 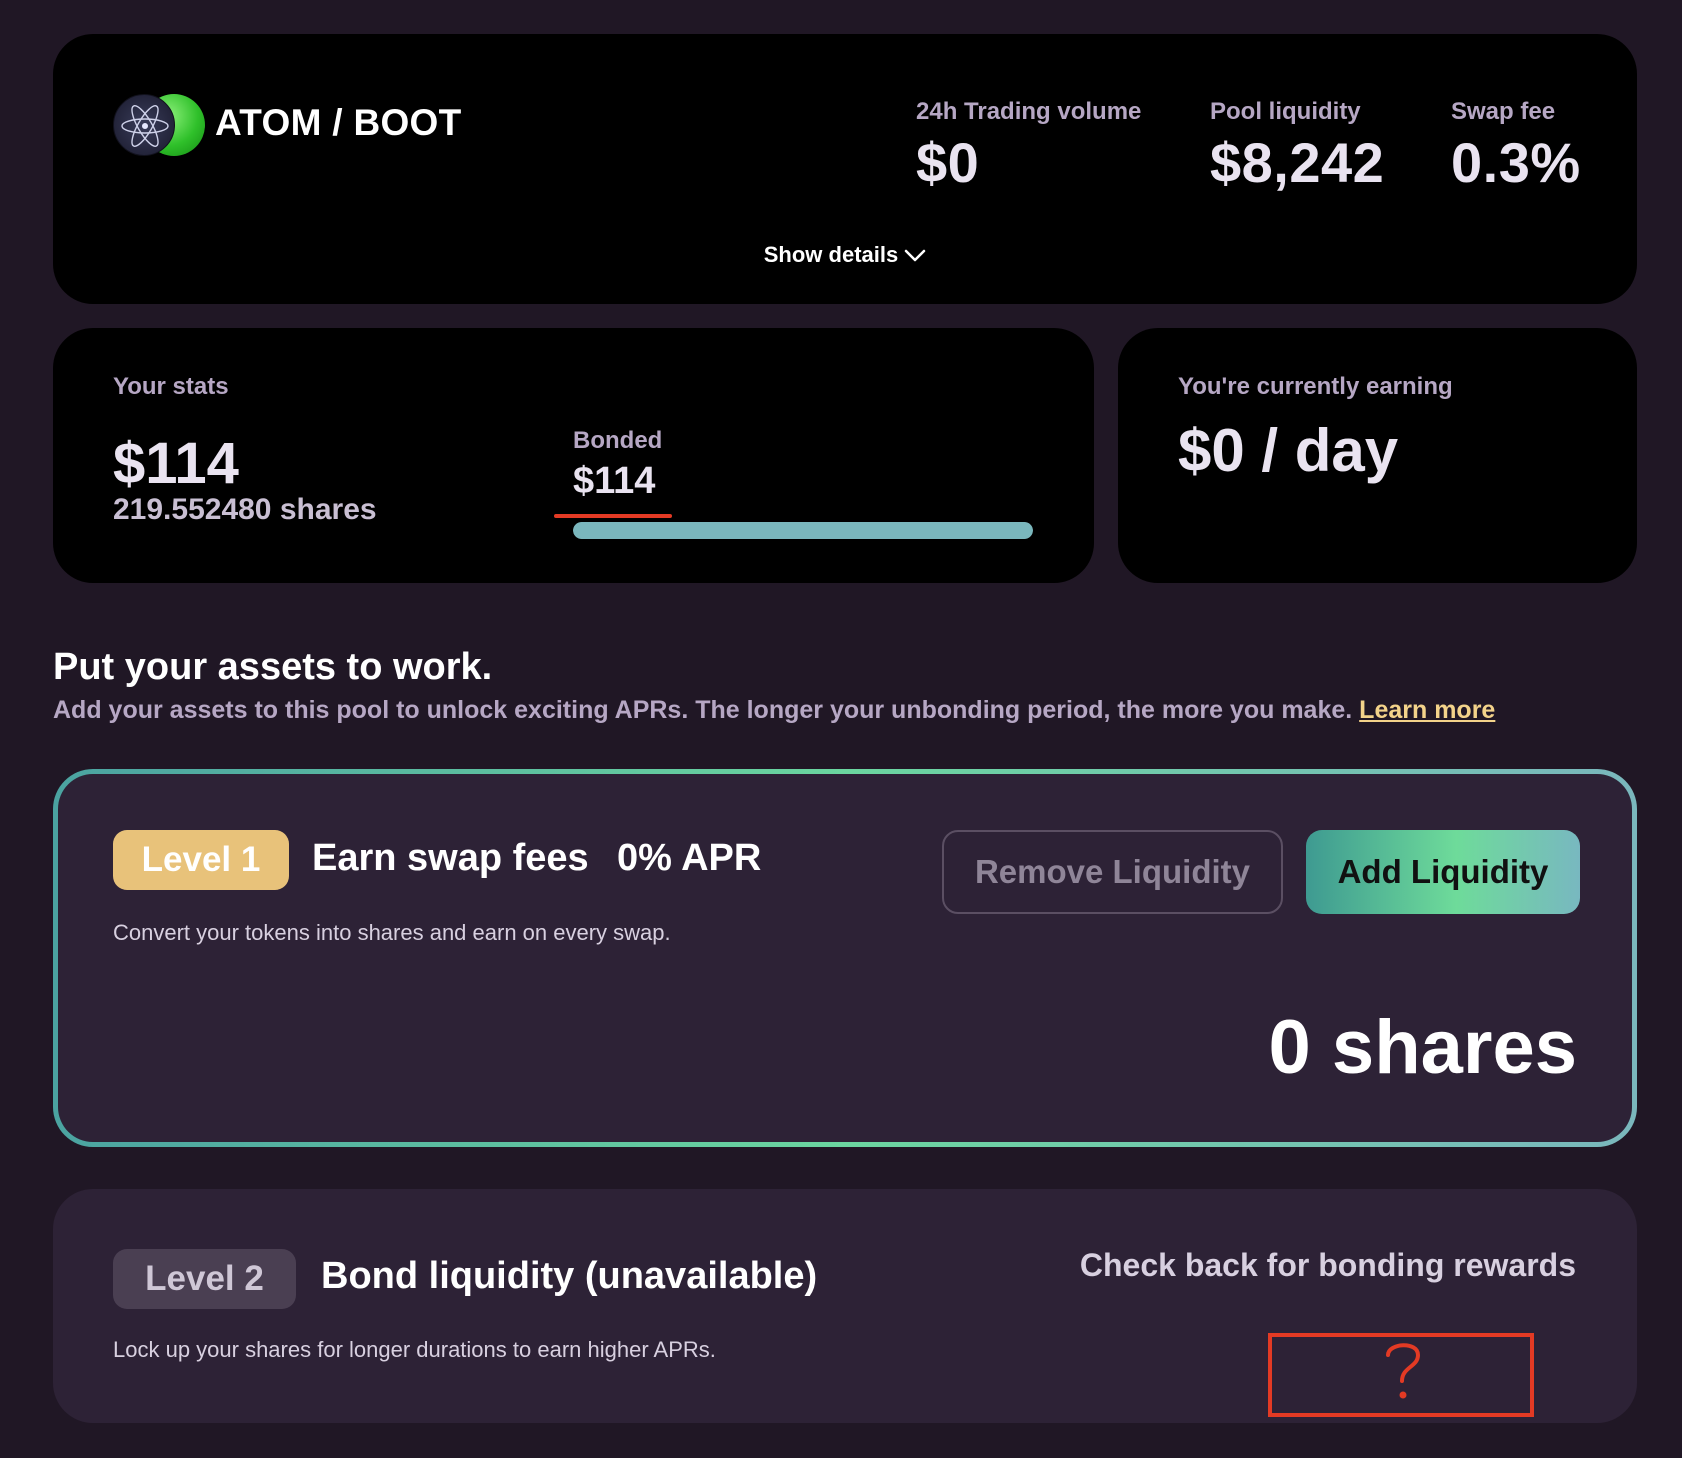 I want to click on level2-title: Bond liquidity (unavailable), so click(x=569, y=1276).